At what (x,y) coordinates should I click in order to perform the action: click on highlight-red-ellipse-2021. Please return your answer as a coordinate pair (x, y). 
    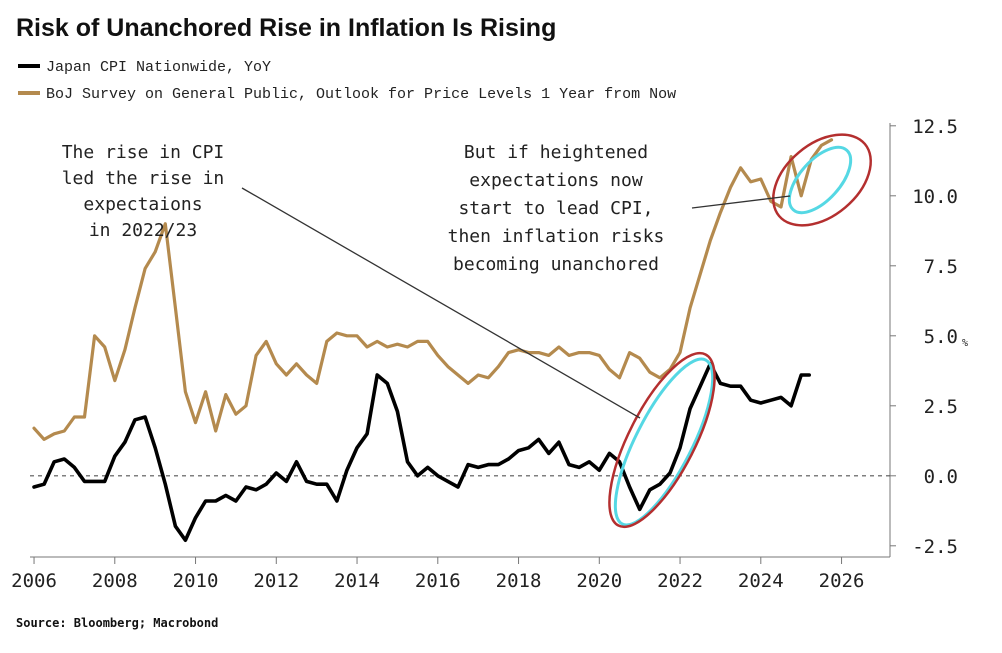
    Looking at the image, I should click on (662, 440).